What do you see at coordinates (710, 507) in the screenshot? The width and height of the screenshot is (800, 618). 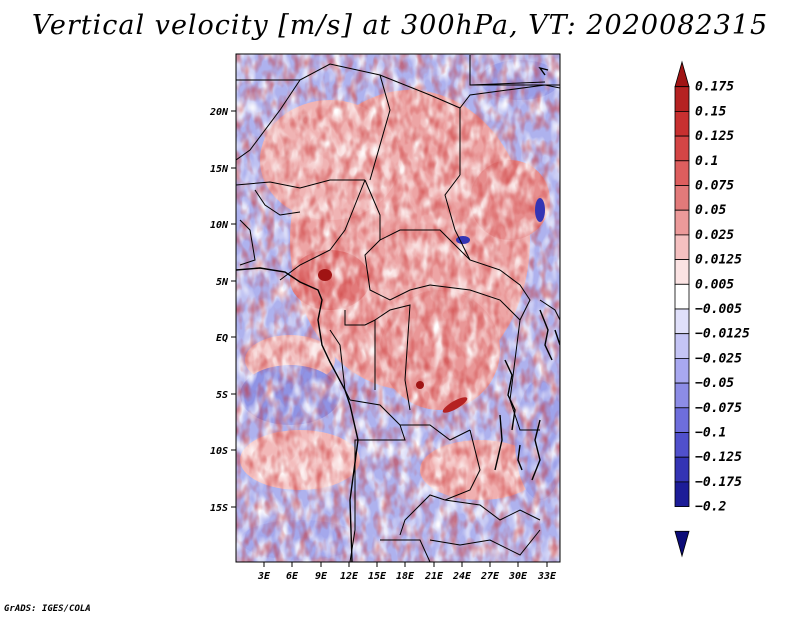 I see `colorbar-label: −0.2` at bounding box center [710, 507].